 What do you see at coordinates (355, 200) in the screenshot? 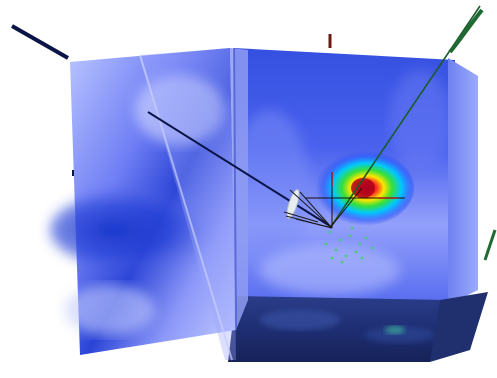
I see `crosshair` at bounding box center [355, 200].